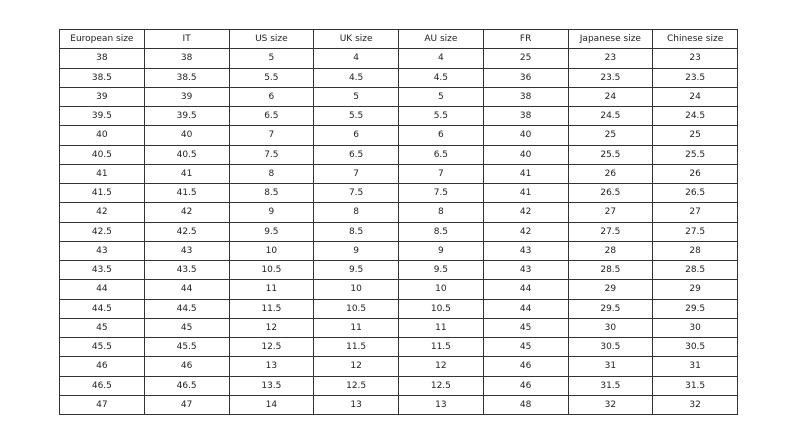 This screenshot has height=444, width=794. What do you see at coordinates (271, 193) in the screenshot?
I see `cell: 8.5` at bounding box center [271, 193].